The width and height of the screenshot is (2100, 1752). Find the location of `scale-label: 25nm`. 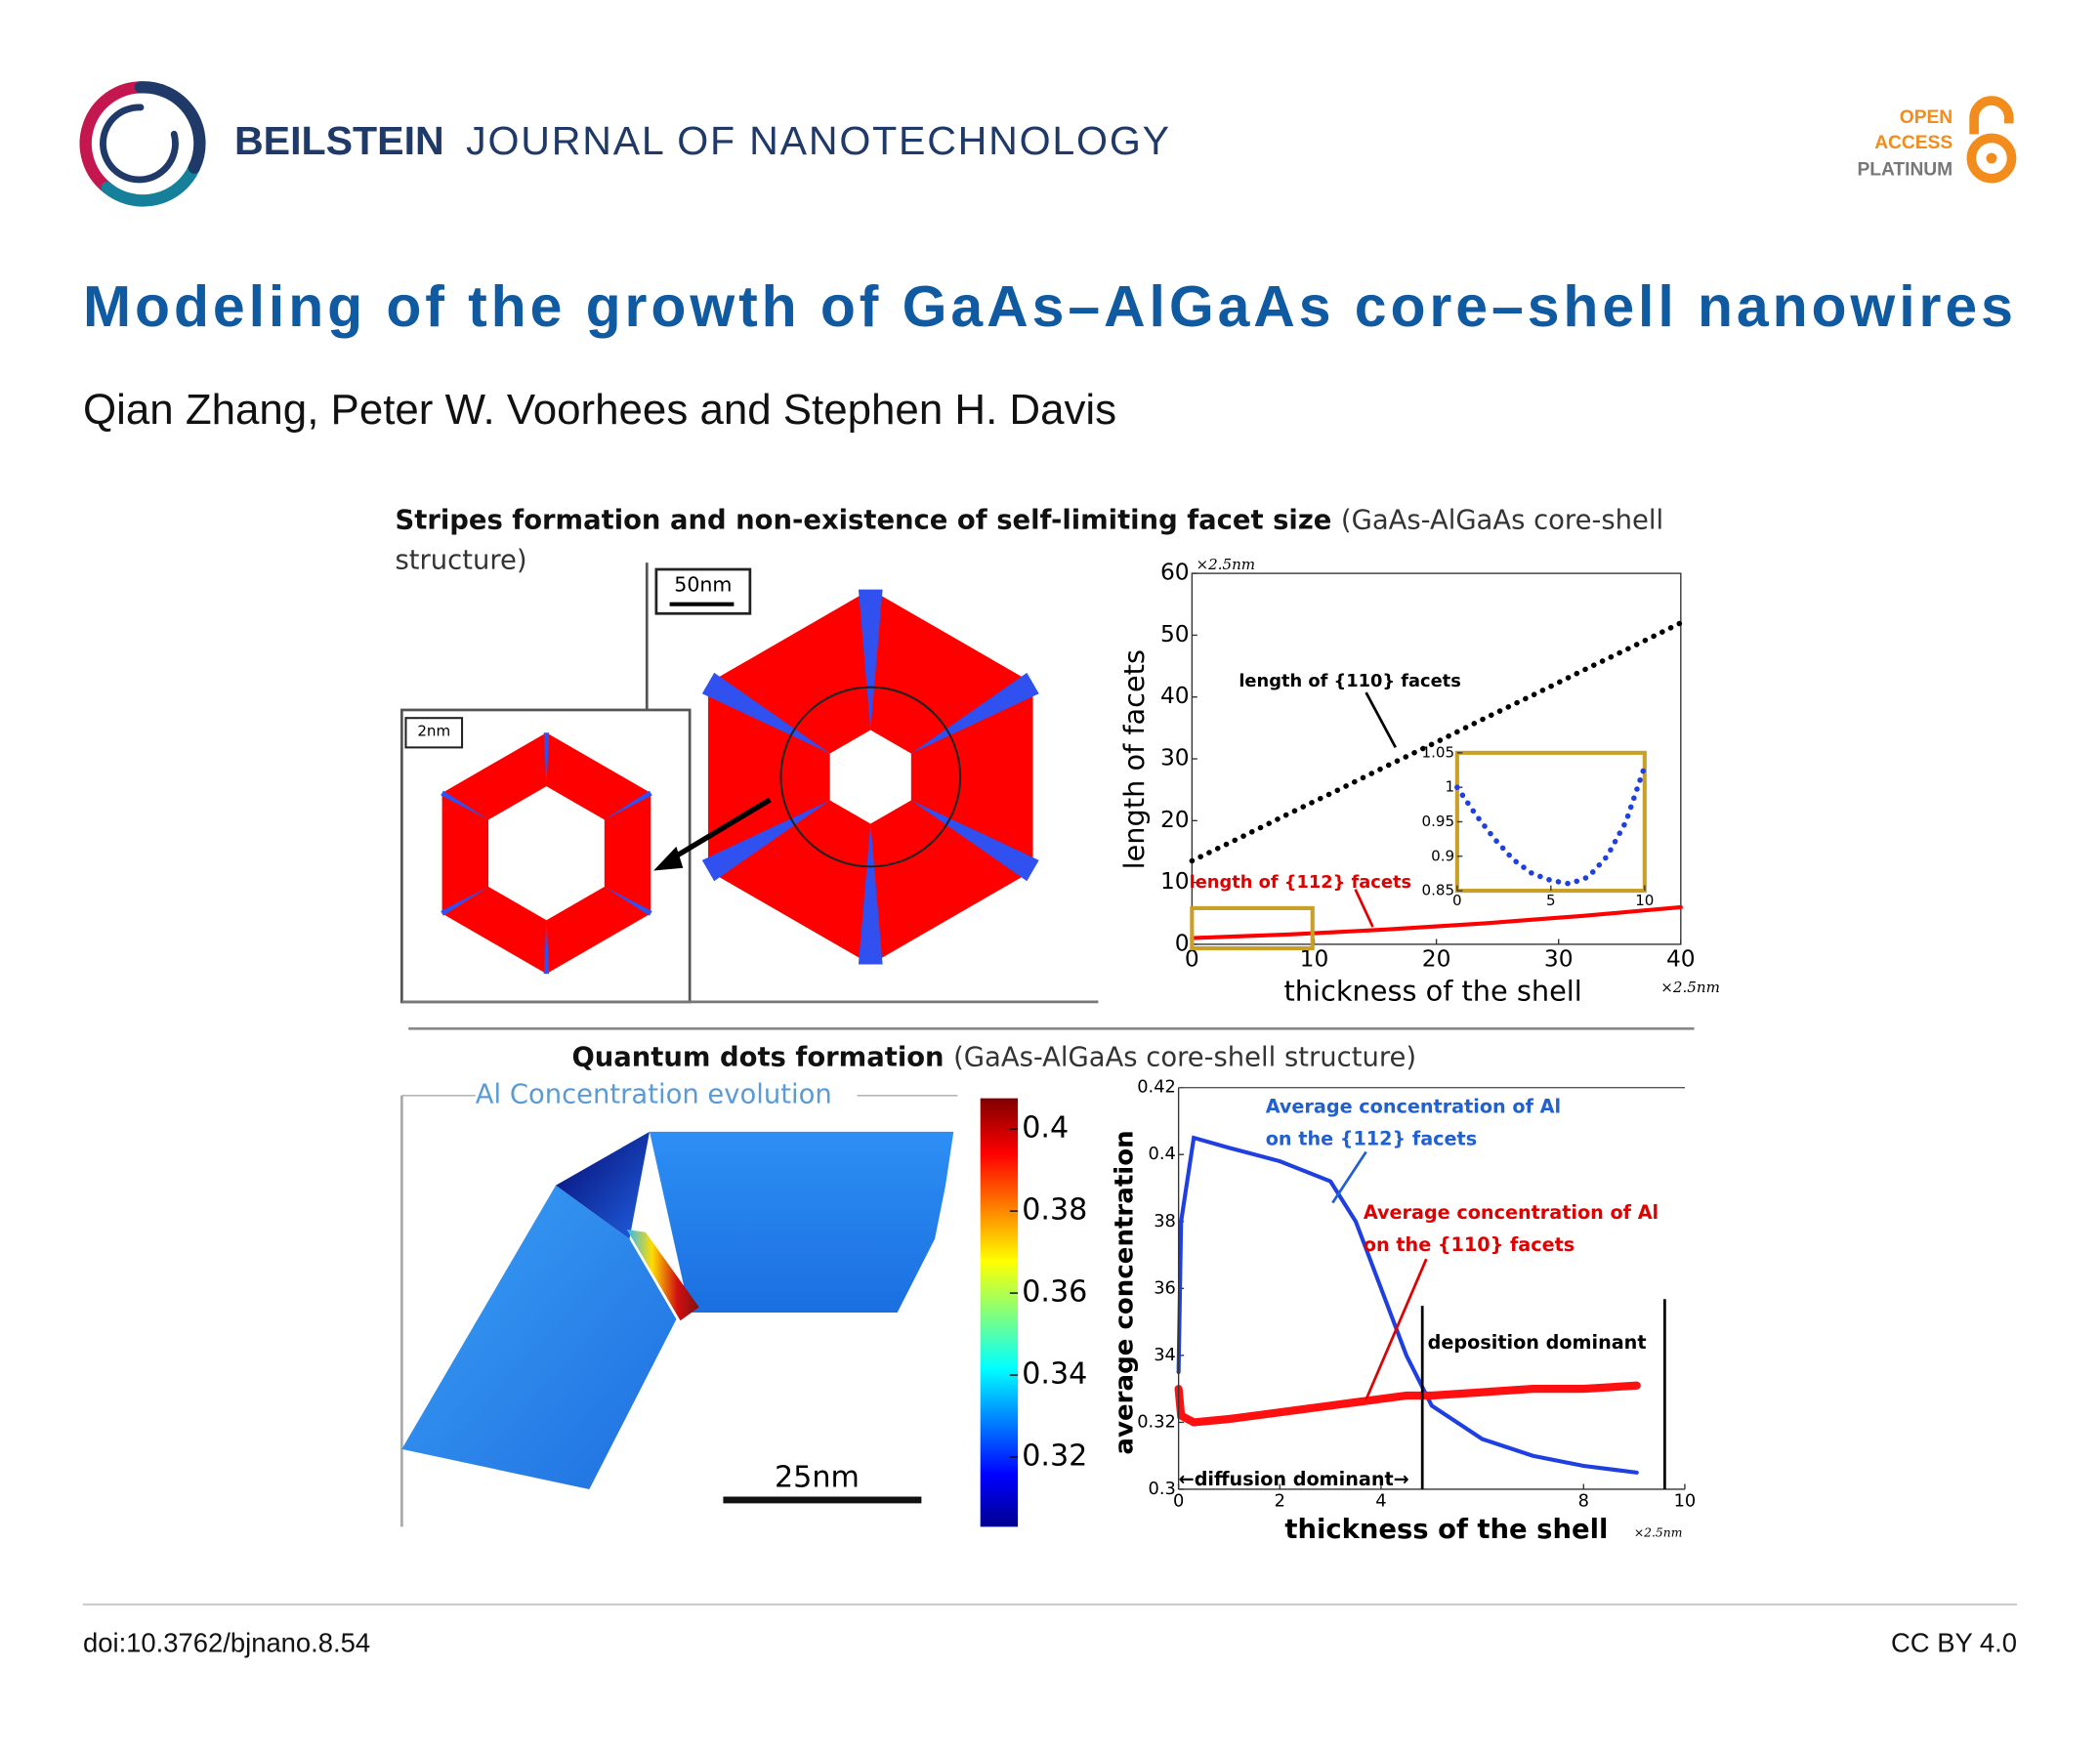

scale-label: 25nm is located at coordinates (817, 1478).